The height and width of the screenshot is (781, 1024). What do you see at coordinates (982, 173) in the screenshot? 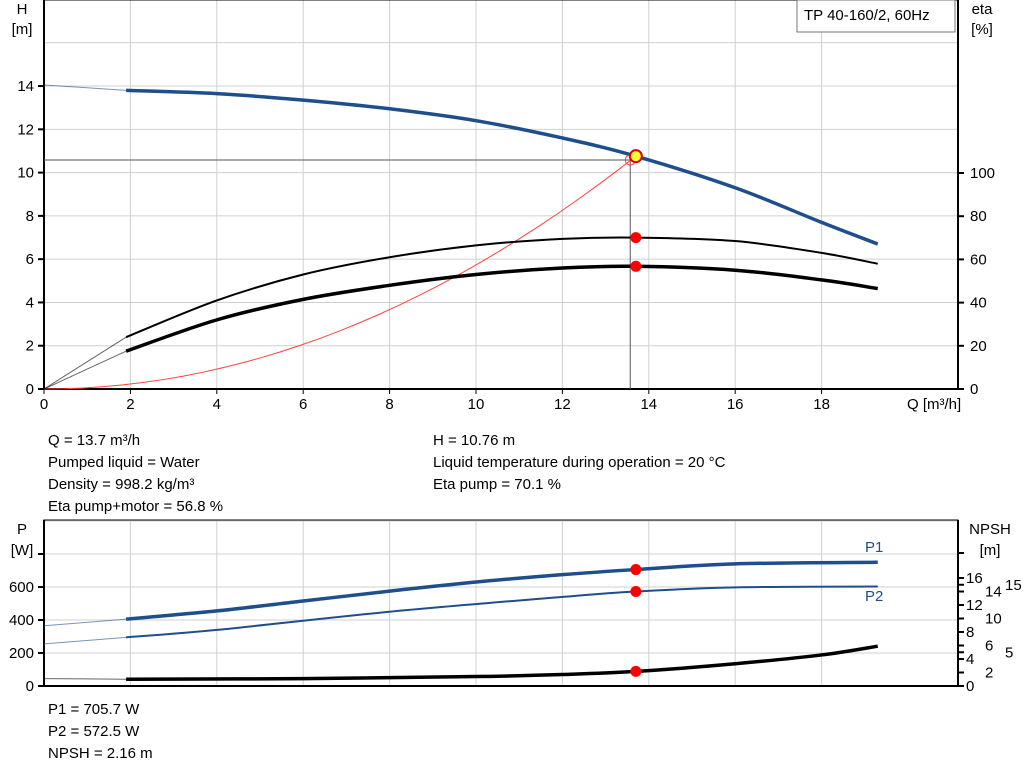
I see `eta-tick-label: 100` at bounding box center [982, 173].